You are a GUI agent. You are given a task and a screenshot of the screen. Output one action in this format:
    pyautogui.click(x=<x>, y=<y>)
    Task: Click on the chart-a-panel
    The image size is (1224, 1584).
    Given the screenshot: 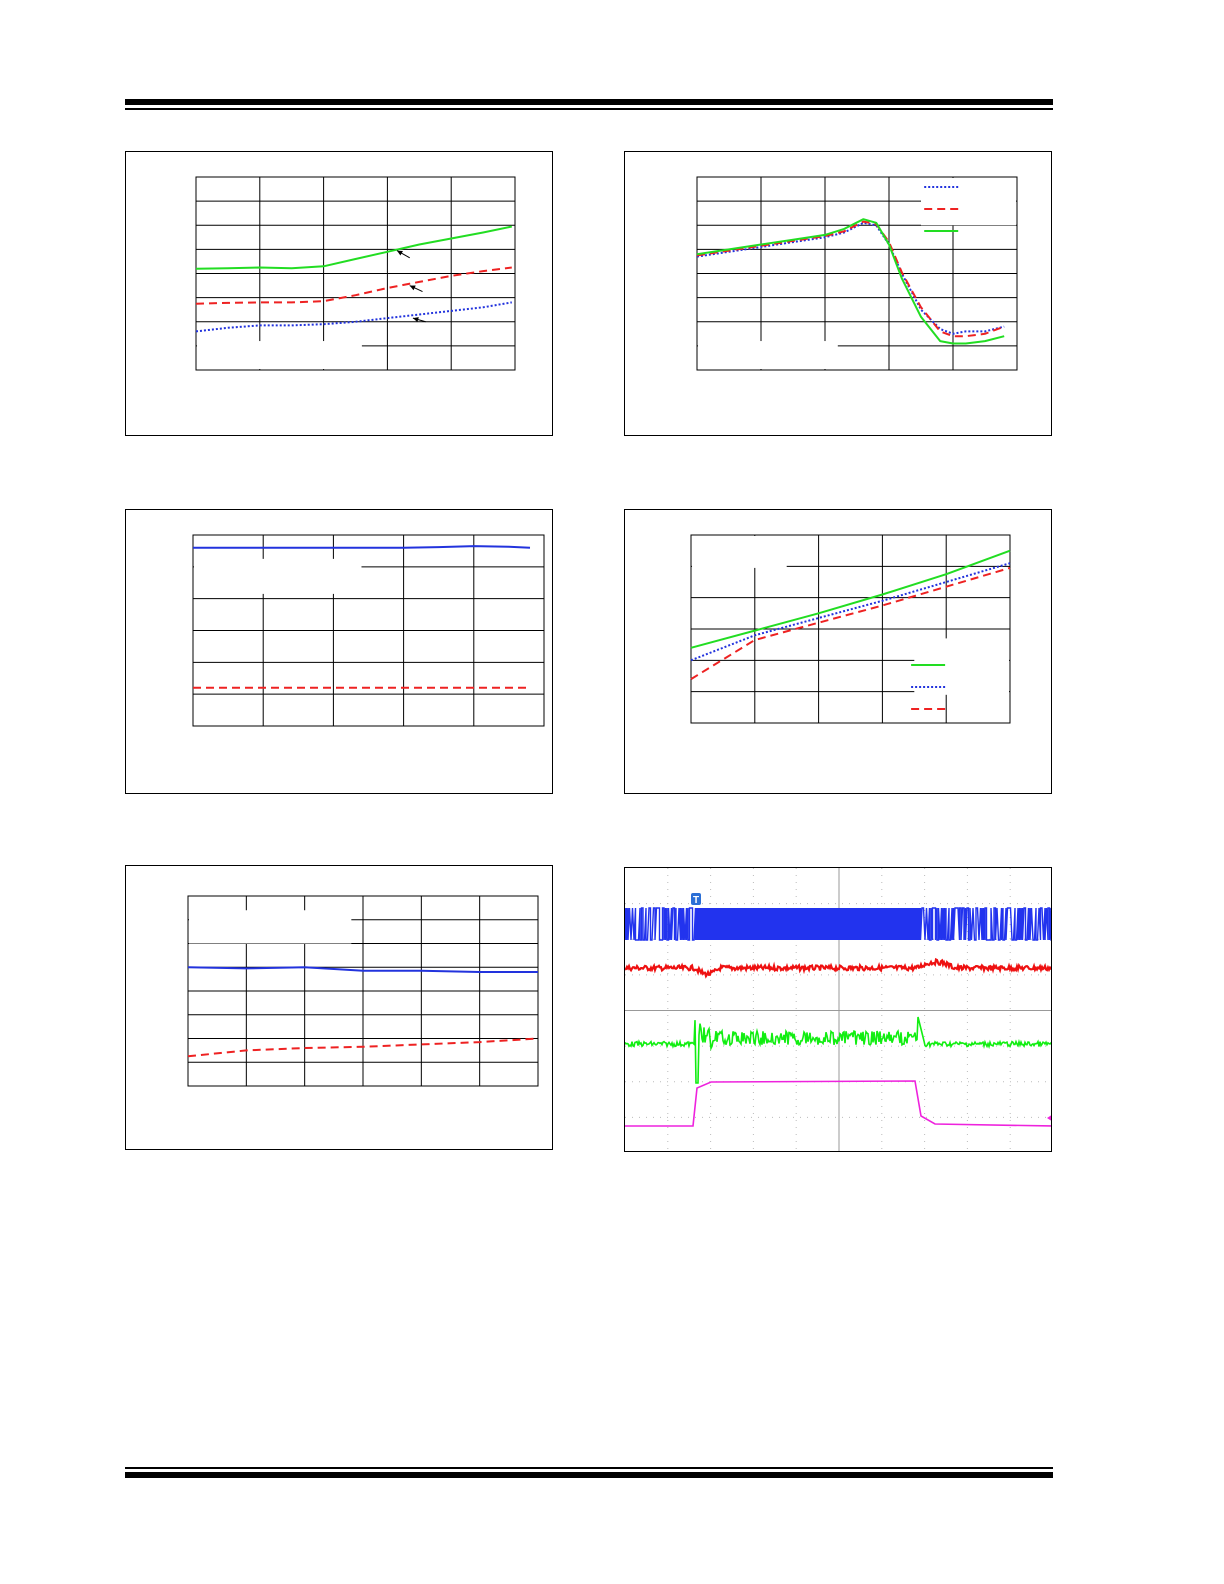 What is the action you would take?
    pyautogui.click(x=339, y=293)
    